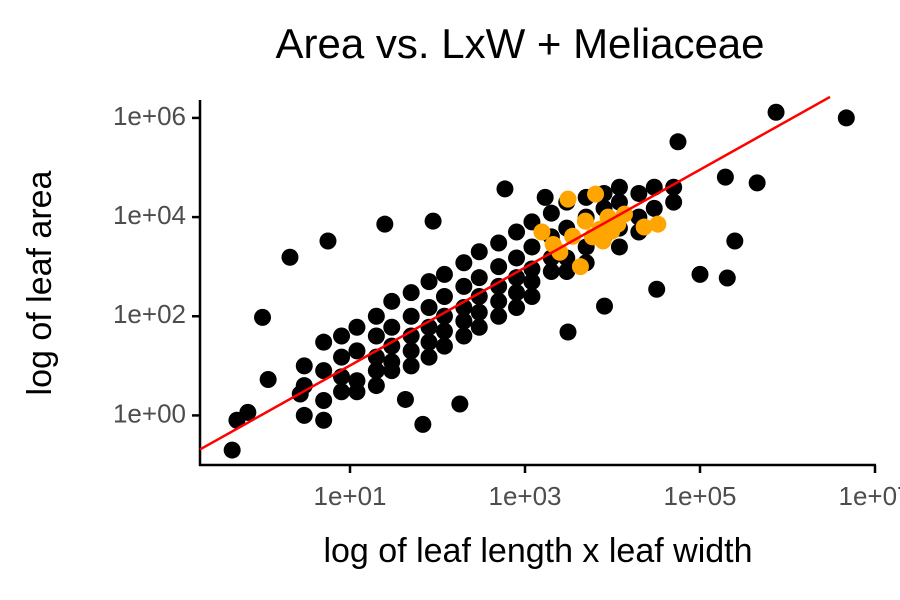 The image size is (900, 600). What do you see at coordinates (149, 116) in the screenshot?
I see `y-tick-label: 1e+06` at bounding box center [149, 116].